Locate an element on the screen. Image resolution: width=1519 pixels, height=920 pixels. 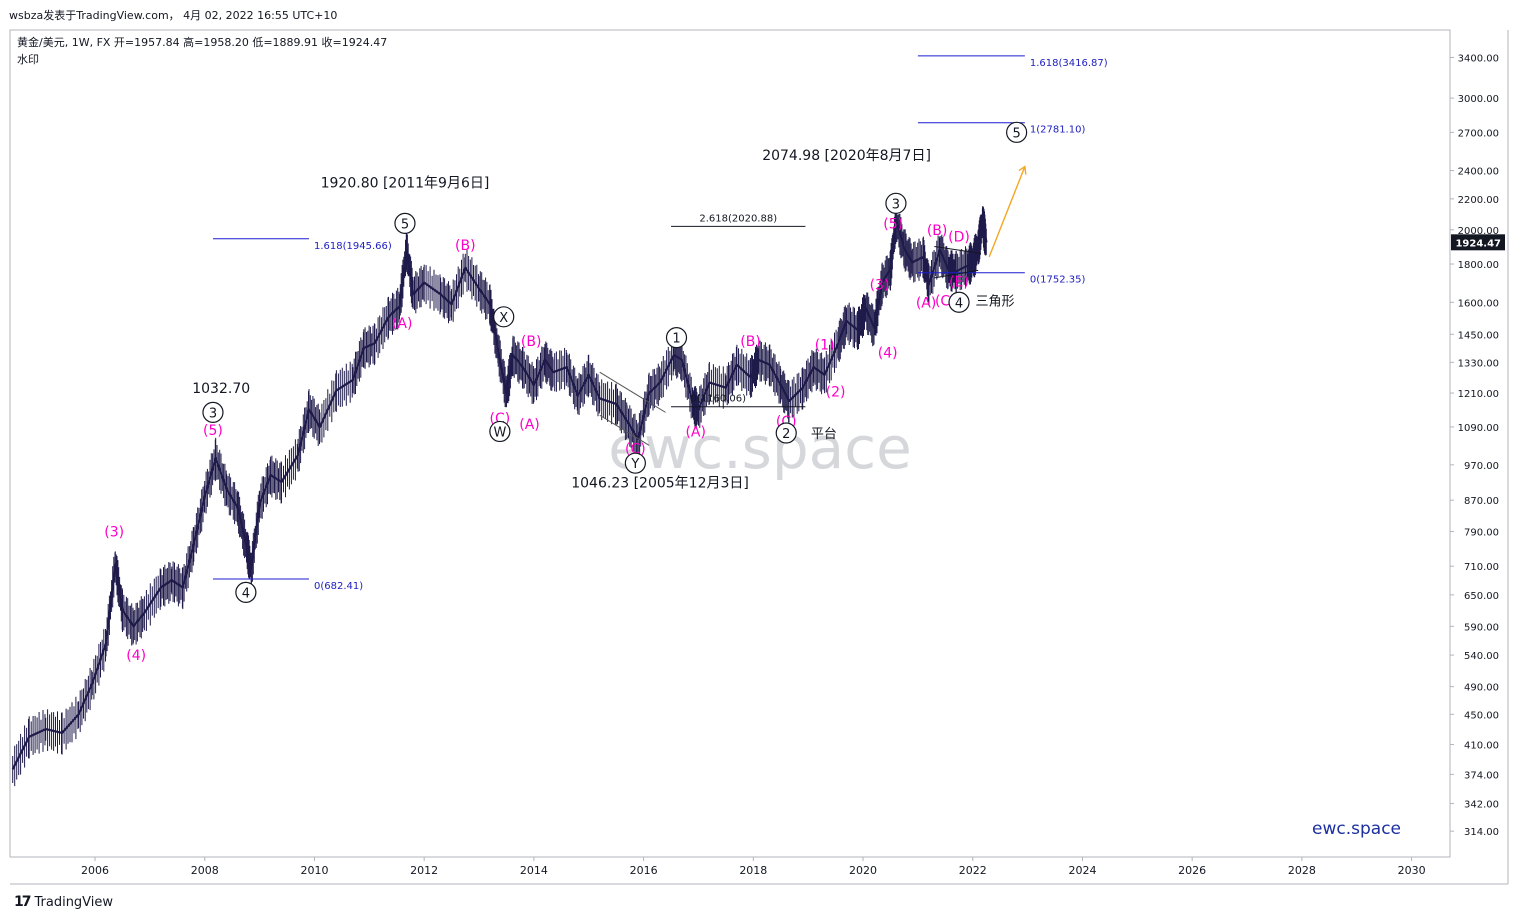
wave-label-circled: 5 is located at coordinates (405, 224).